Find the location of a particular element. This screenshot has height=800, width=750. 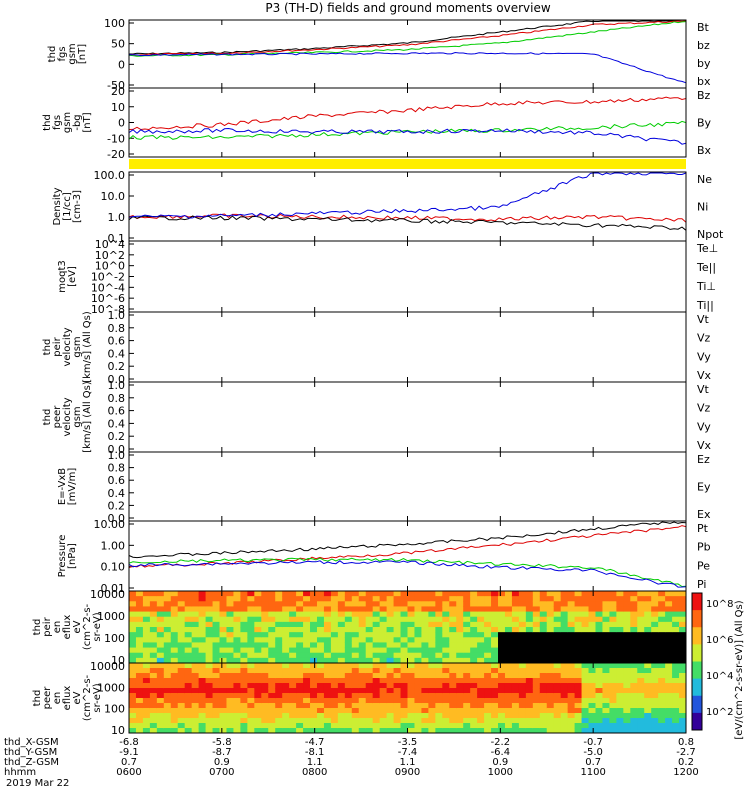

ephem-value: -2.7 is located at coordinates (686, 752).